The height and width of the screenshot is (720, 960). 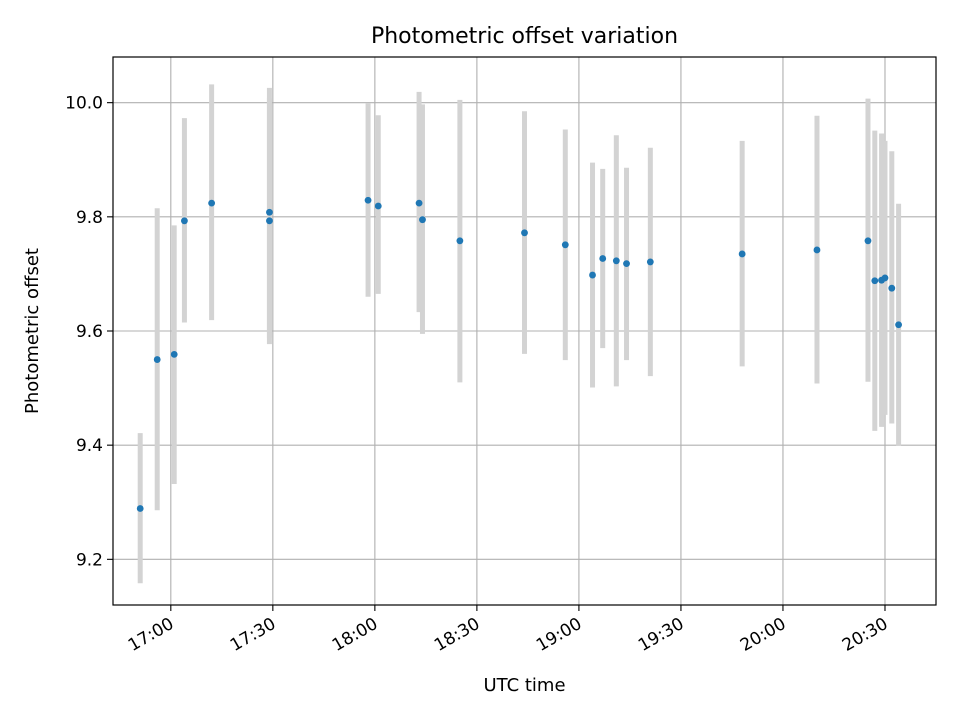 I want to click on y-tick-label: 9.2, so click(x=89, y=560).